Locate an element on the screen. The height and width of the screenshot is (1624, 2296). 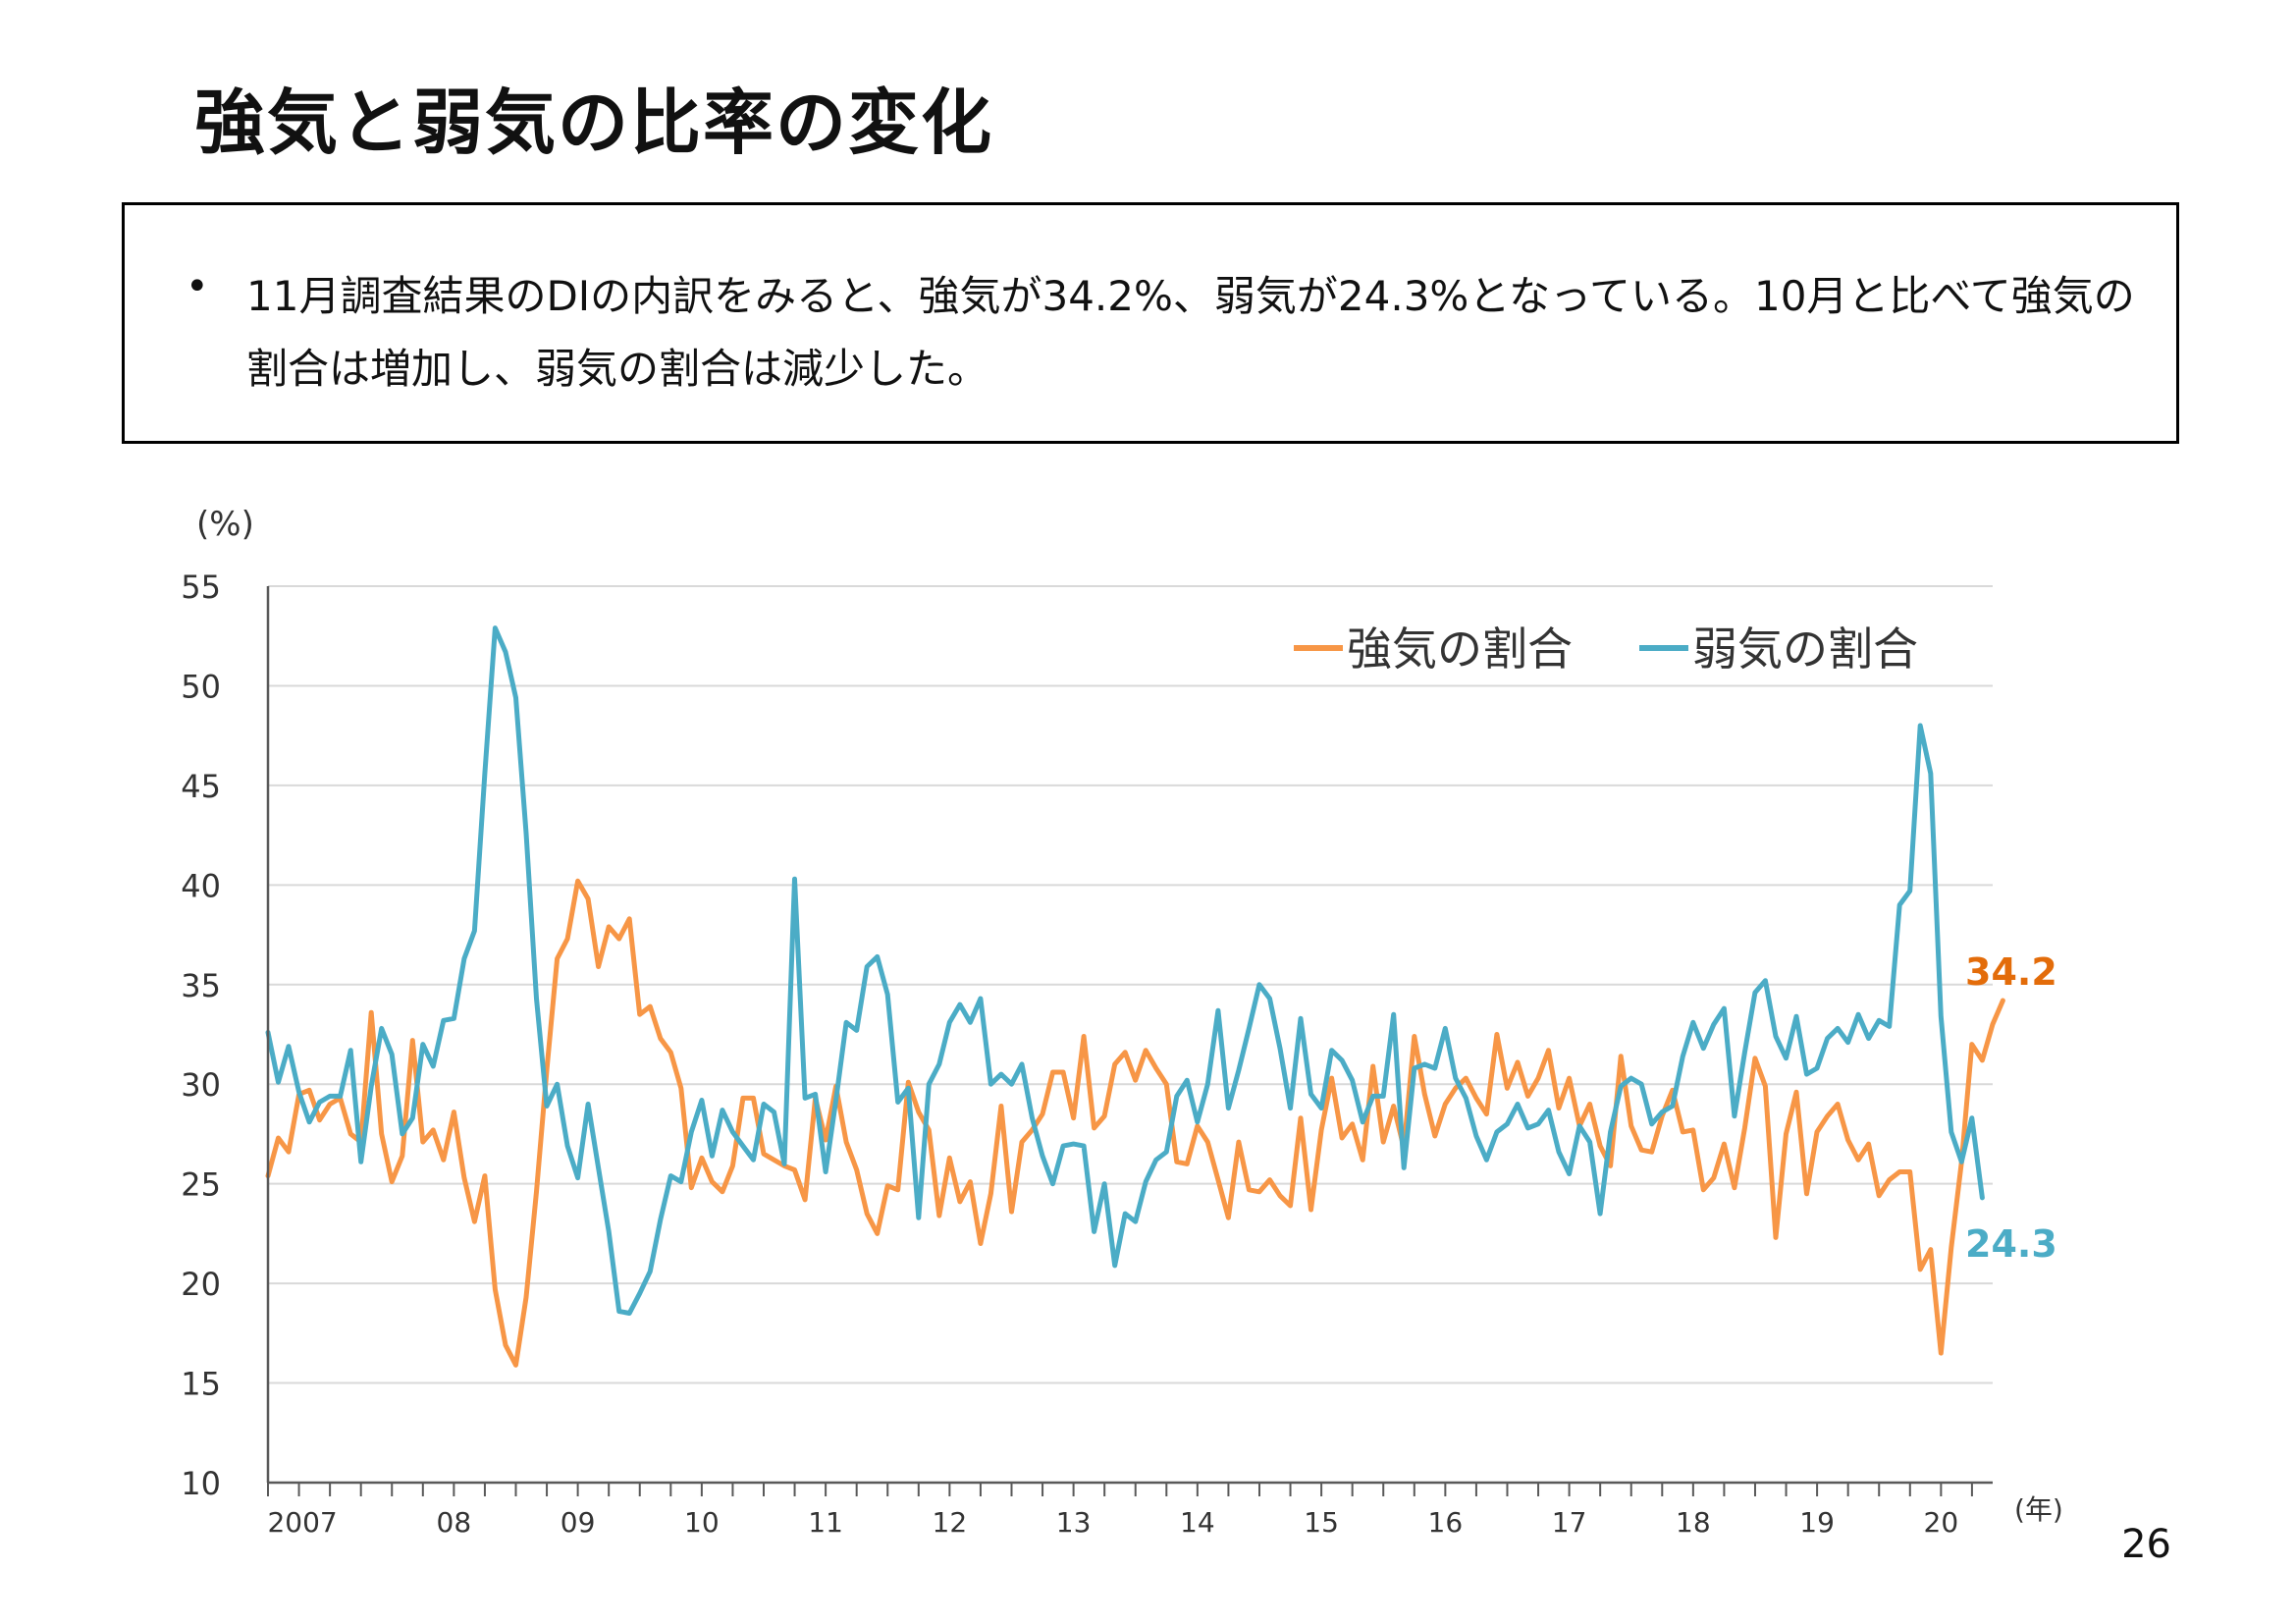
x-tick-label: 08 is located at coordinates (454, 1522).